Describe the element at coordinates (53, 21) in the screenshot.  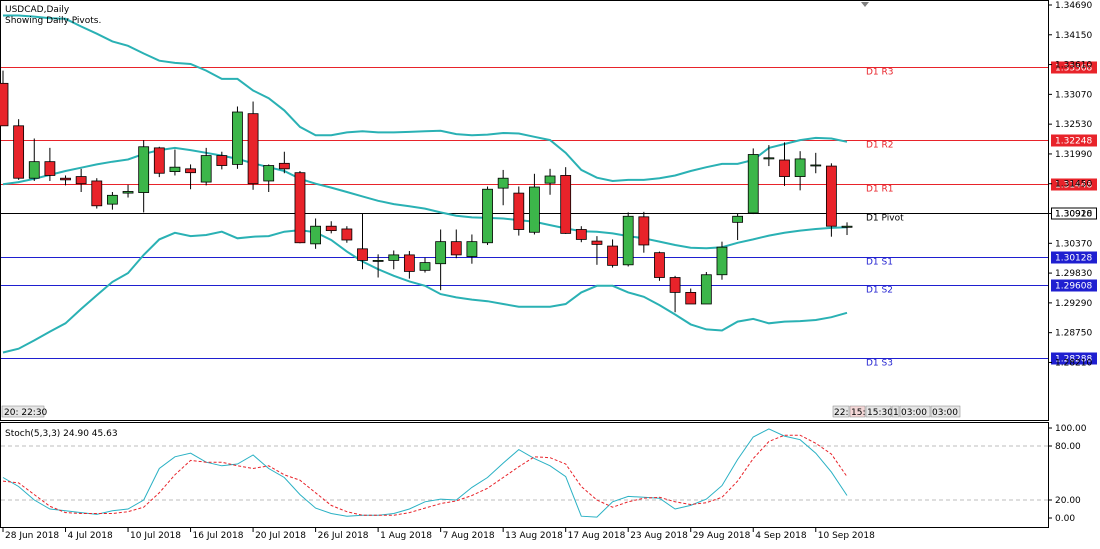
I see `chart-subtitle: Showing Daily Pivots.` at that location.